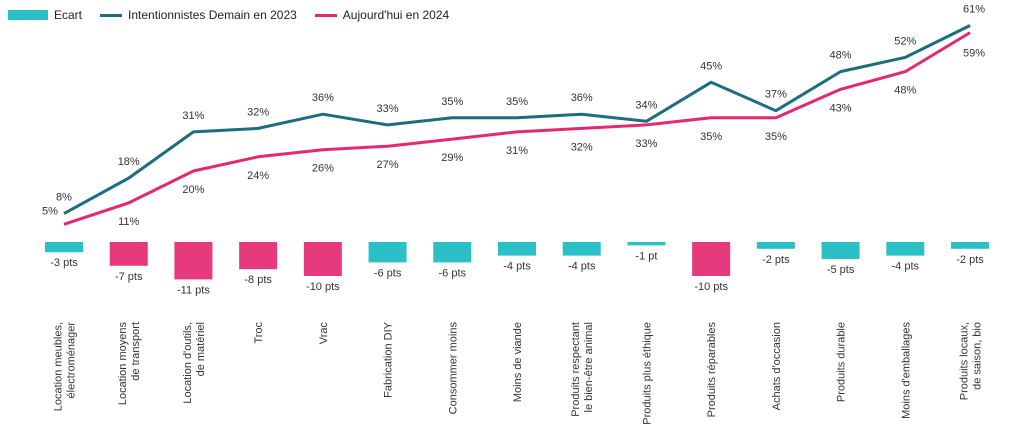 The image size is (1024, 444). Describe the element at coordinates (517, 151) in the screenshot. I see `label-2024: 31%` at that location.